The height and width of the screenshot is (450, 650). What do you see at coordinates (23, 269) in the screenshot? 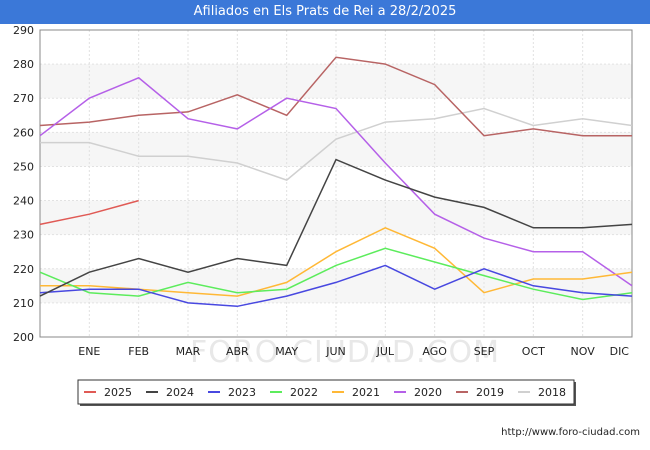
I see `y-tick-label: 220` at bounding box center [23, 269].